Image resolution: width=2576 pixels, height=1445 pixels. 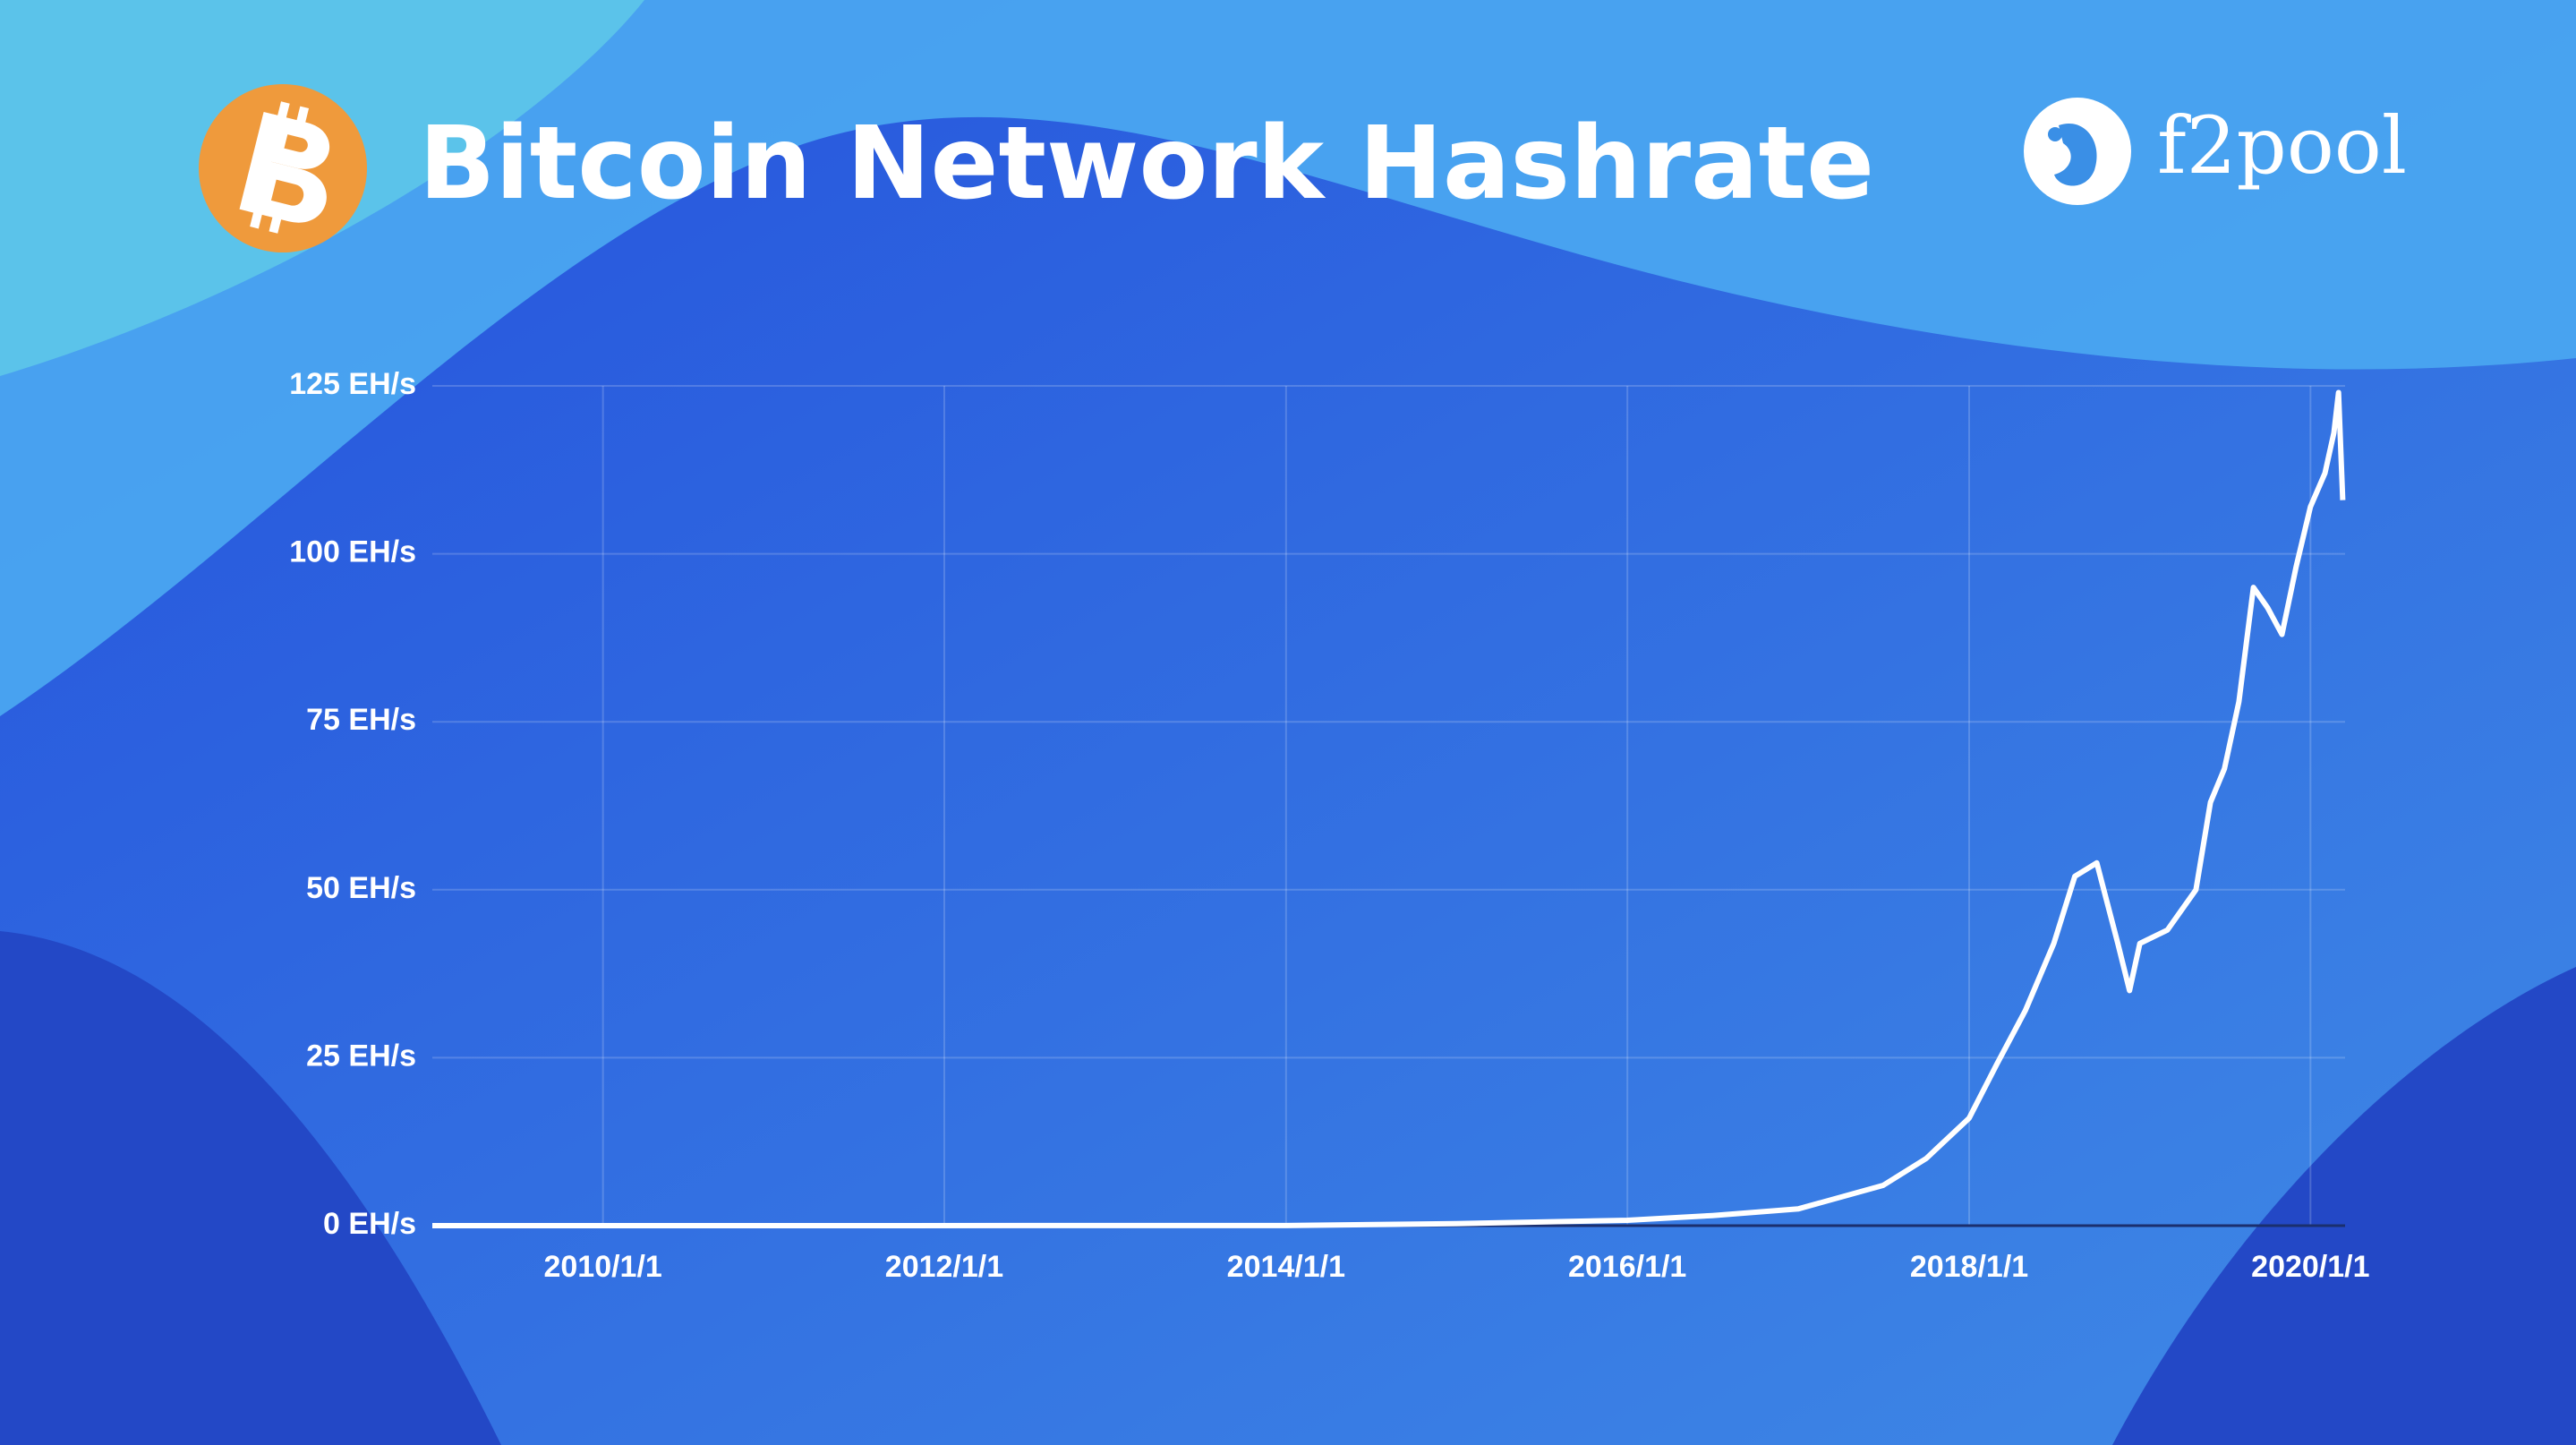 I want to click on chart-title: Bitcoin Network Hashrate, so click(x=1146, y=164).